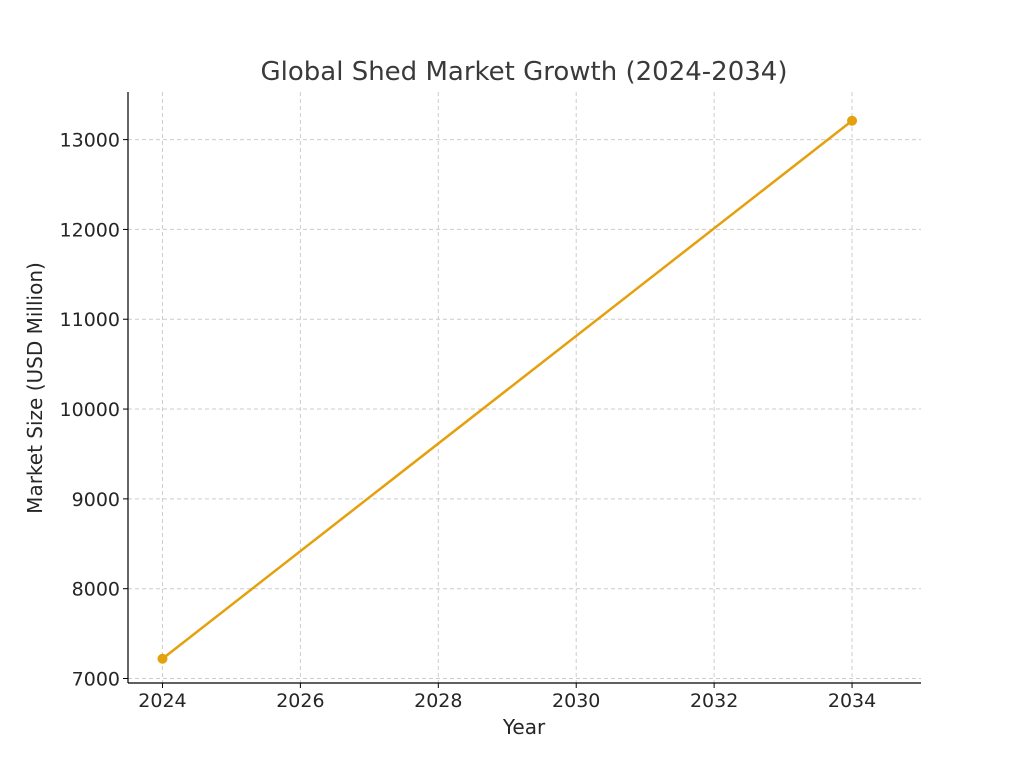 Image resolution: width=1024 pixels, height=768 pixels. I want to click on y-tick-label-10000: 10000, so click(90, 410).